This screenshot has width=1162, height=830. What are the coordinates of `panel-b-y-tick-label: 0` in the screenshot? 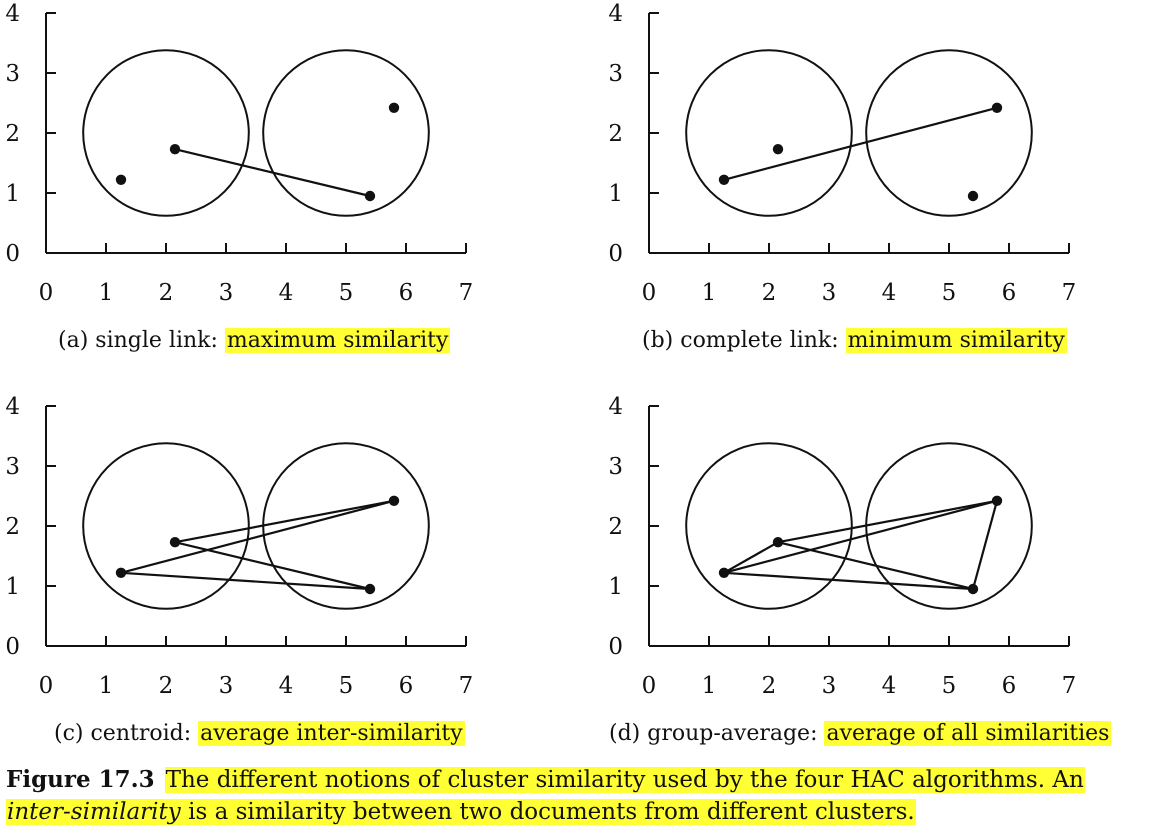 It's located at (615, 254).